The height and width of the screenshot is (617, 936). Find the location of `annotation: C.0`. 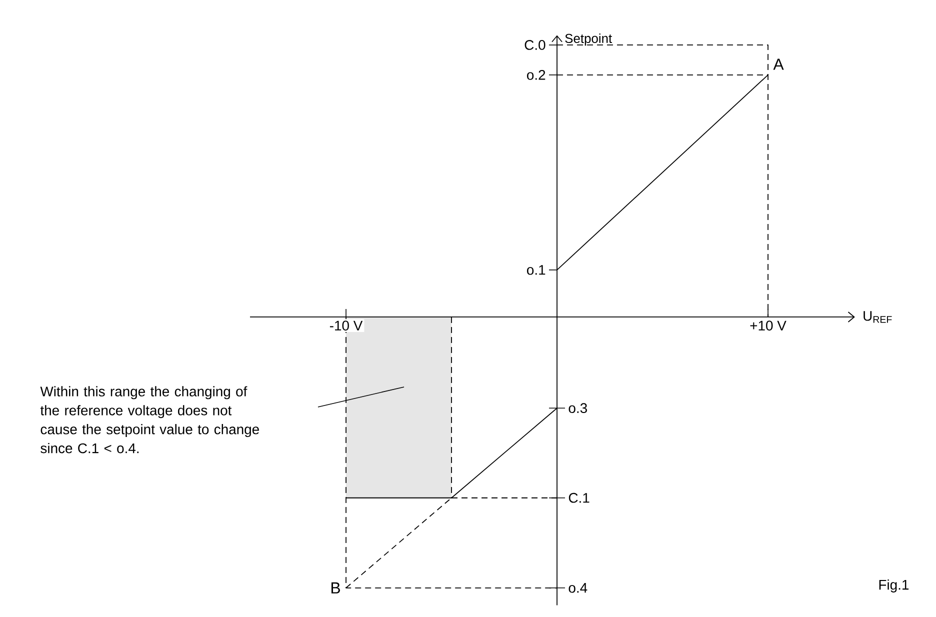

annotation: C.0 is located at coordinates (535, 45).